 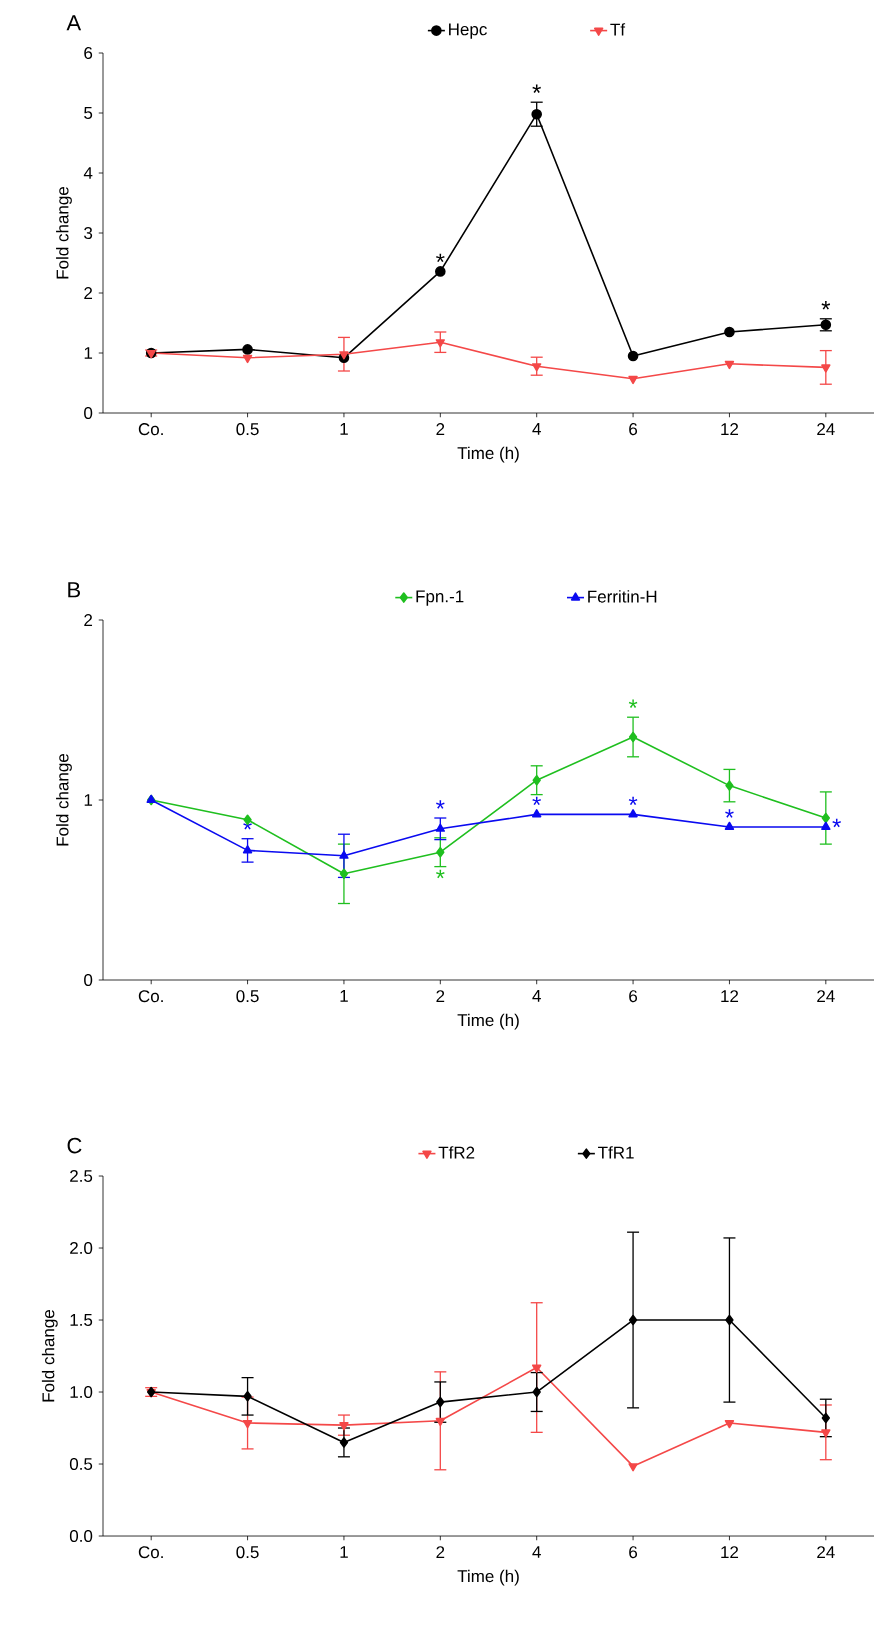 I want to click on y-tick-label: 2.5, so click(x=81, y=1176).